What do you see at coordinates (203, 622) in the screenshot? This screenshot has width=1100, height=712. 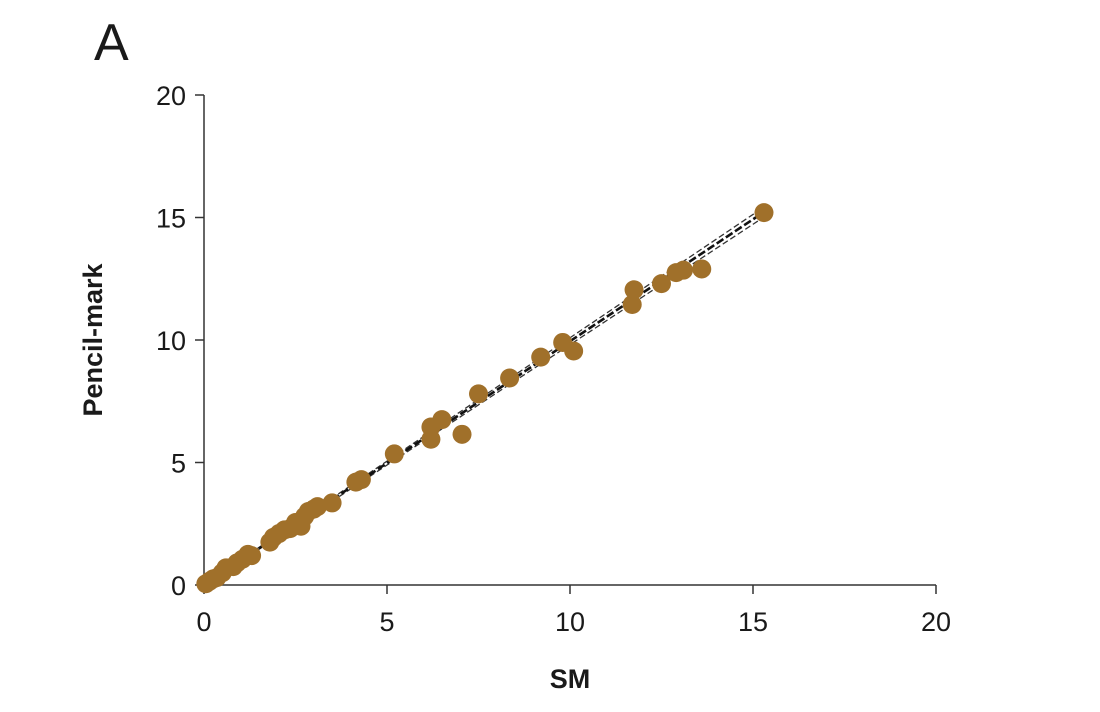 I see `x-tick-label: 0` at bounding box center [203, 622].